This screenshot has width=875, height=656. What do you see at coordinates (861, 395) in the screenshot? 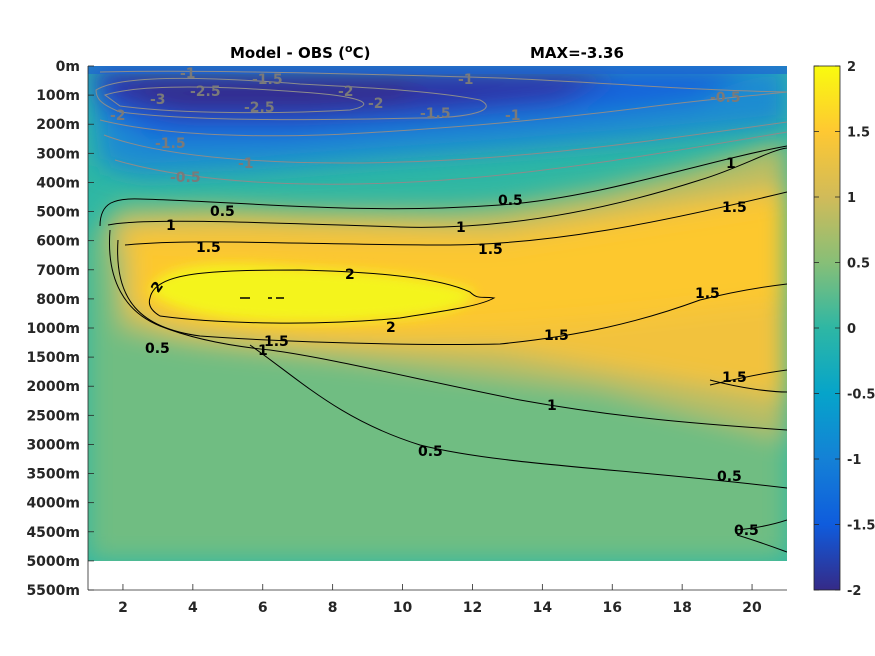
I see `colorbar-tick-label: -0.5` at bounding box center [861, 395].